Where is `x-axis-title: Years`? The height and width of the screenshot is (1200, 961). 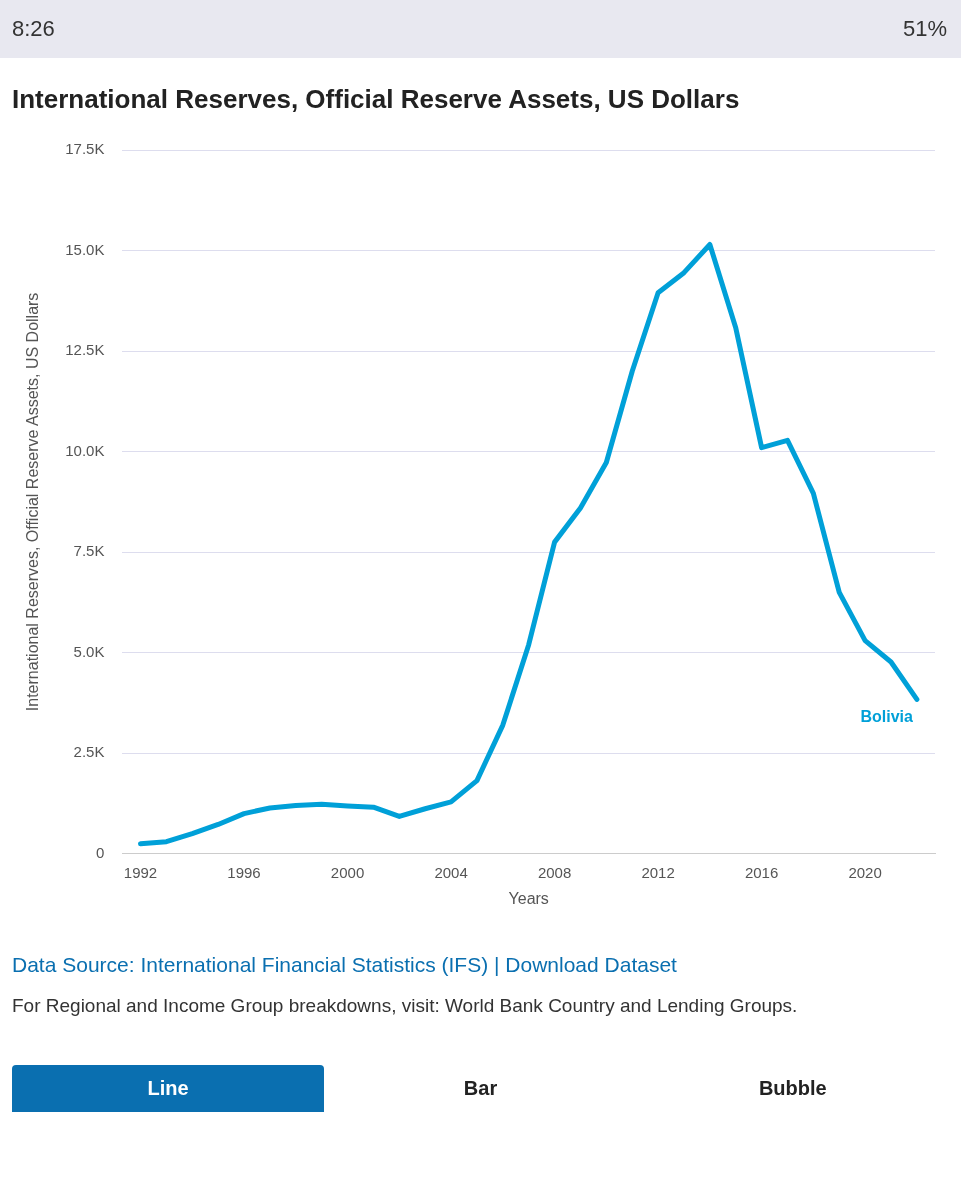
x-axis-title: Years is located at coordinates (528, 898).